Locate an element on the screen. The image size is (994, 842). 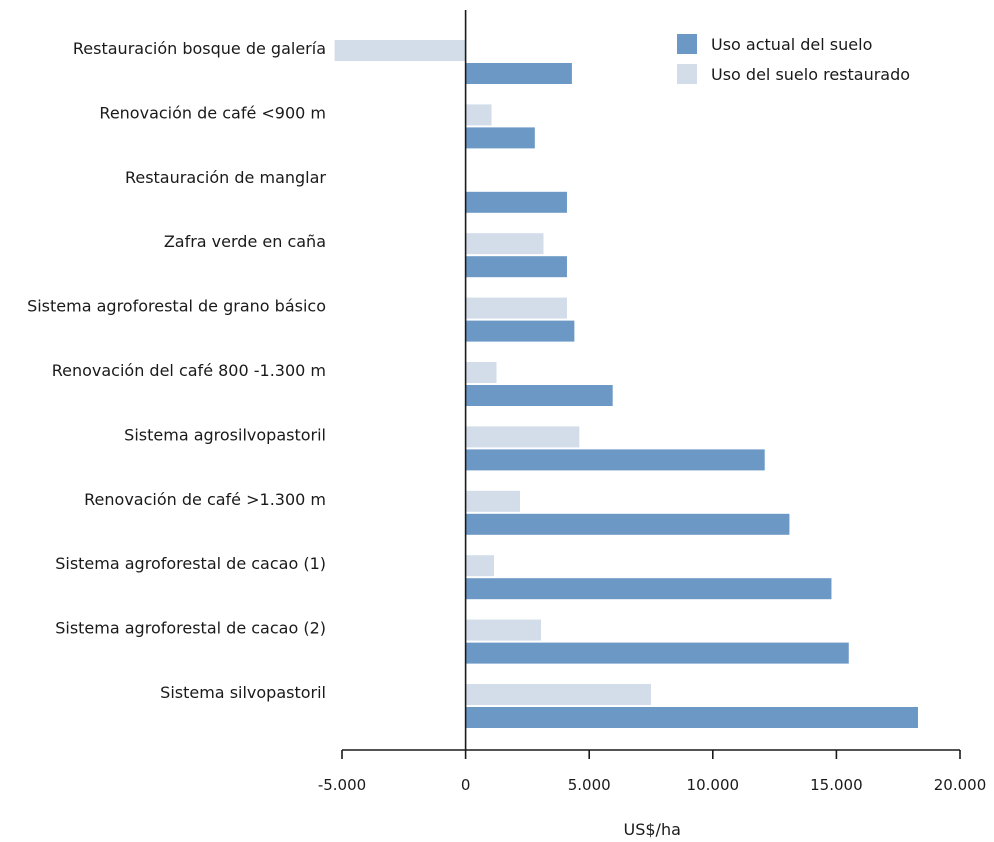
x-tick-label-1: 0 is located at coordinates (466, 785).